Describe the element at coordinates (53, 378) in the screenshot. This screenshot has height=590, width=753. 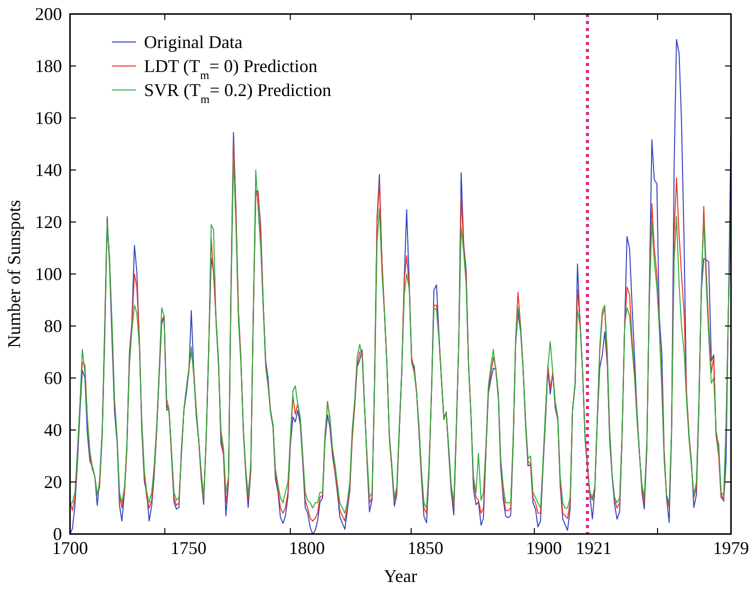
I see `y-tick-label: 60` at that location.